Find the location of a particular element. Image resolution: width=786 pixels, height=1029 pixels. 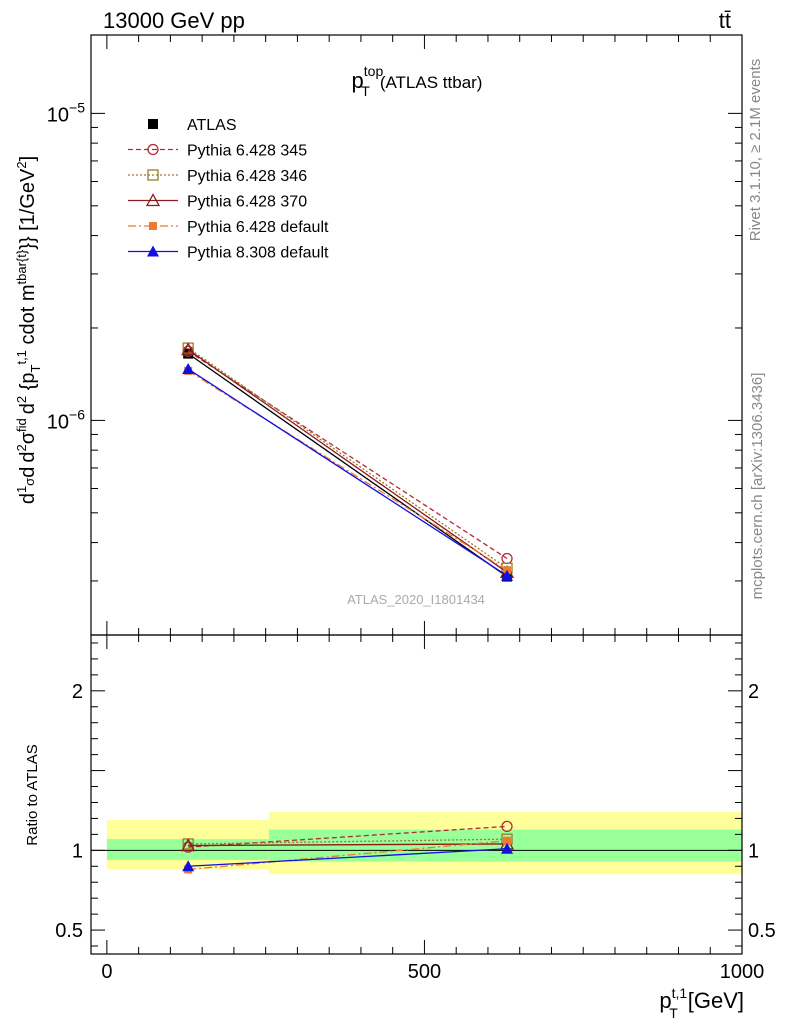

header-process-label: tt̄ is located at coordinates (725, 20).